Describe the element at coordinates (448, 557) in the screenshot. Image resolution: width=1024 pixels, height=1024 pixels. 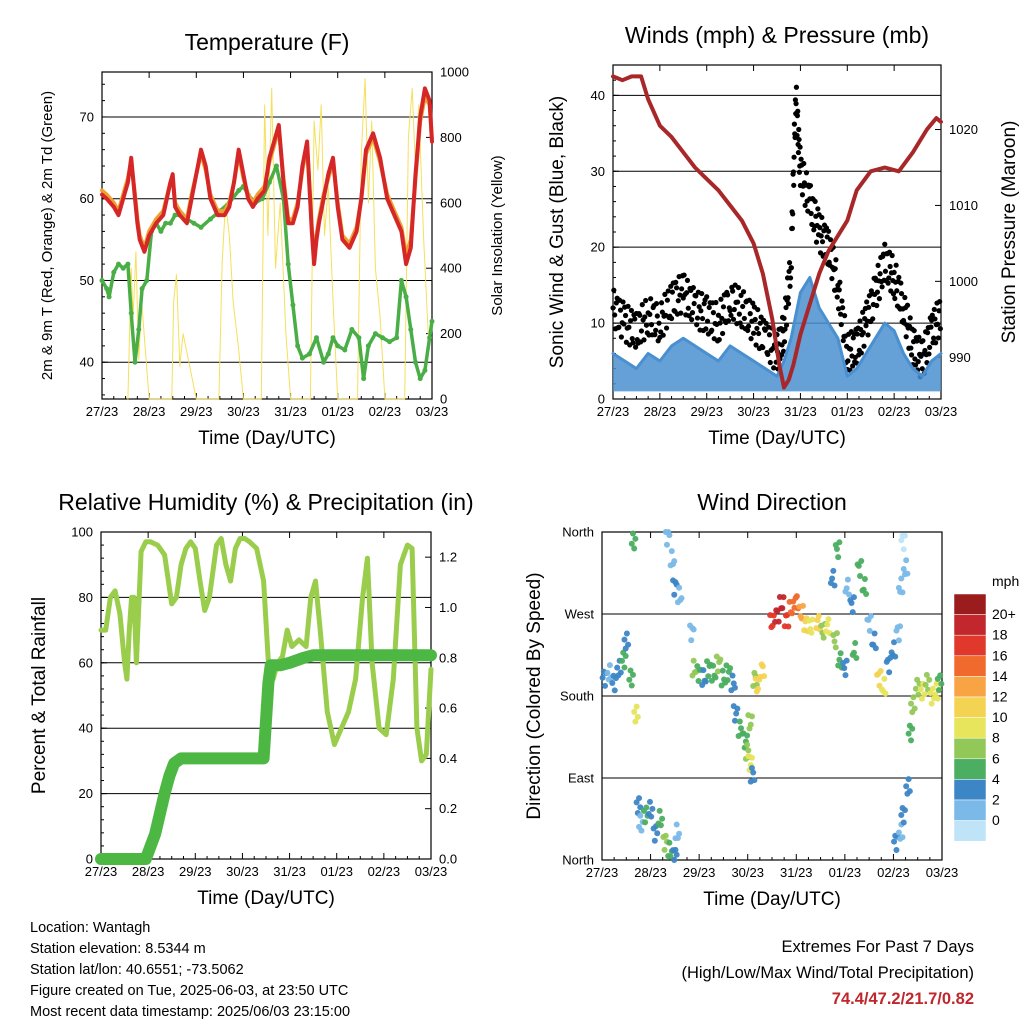
I see `y-right-tick-label: 1.2` at that location.